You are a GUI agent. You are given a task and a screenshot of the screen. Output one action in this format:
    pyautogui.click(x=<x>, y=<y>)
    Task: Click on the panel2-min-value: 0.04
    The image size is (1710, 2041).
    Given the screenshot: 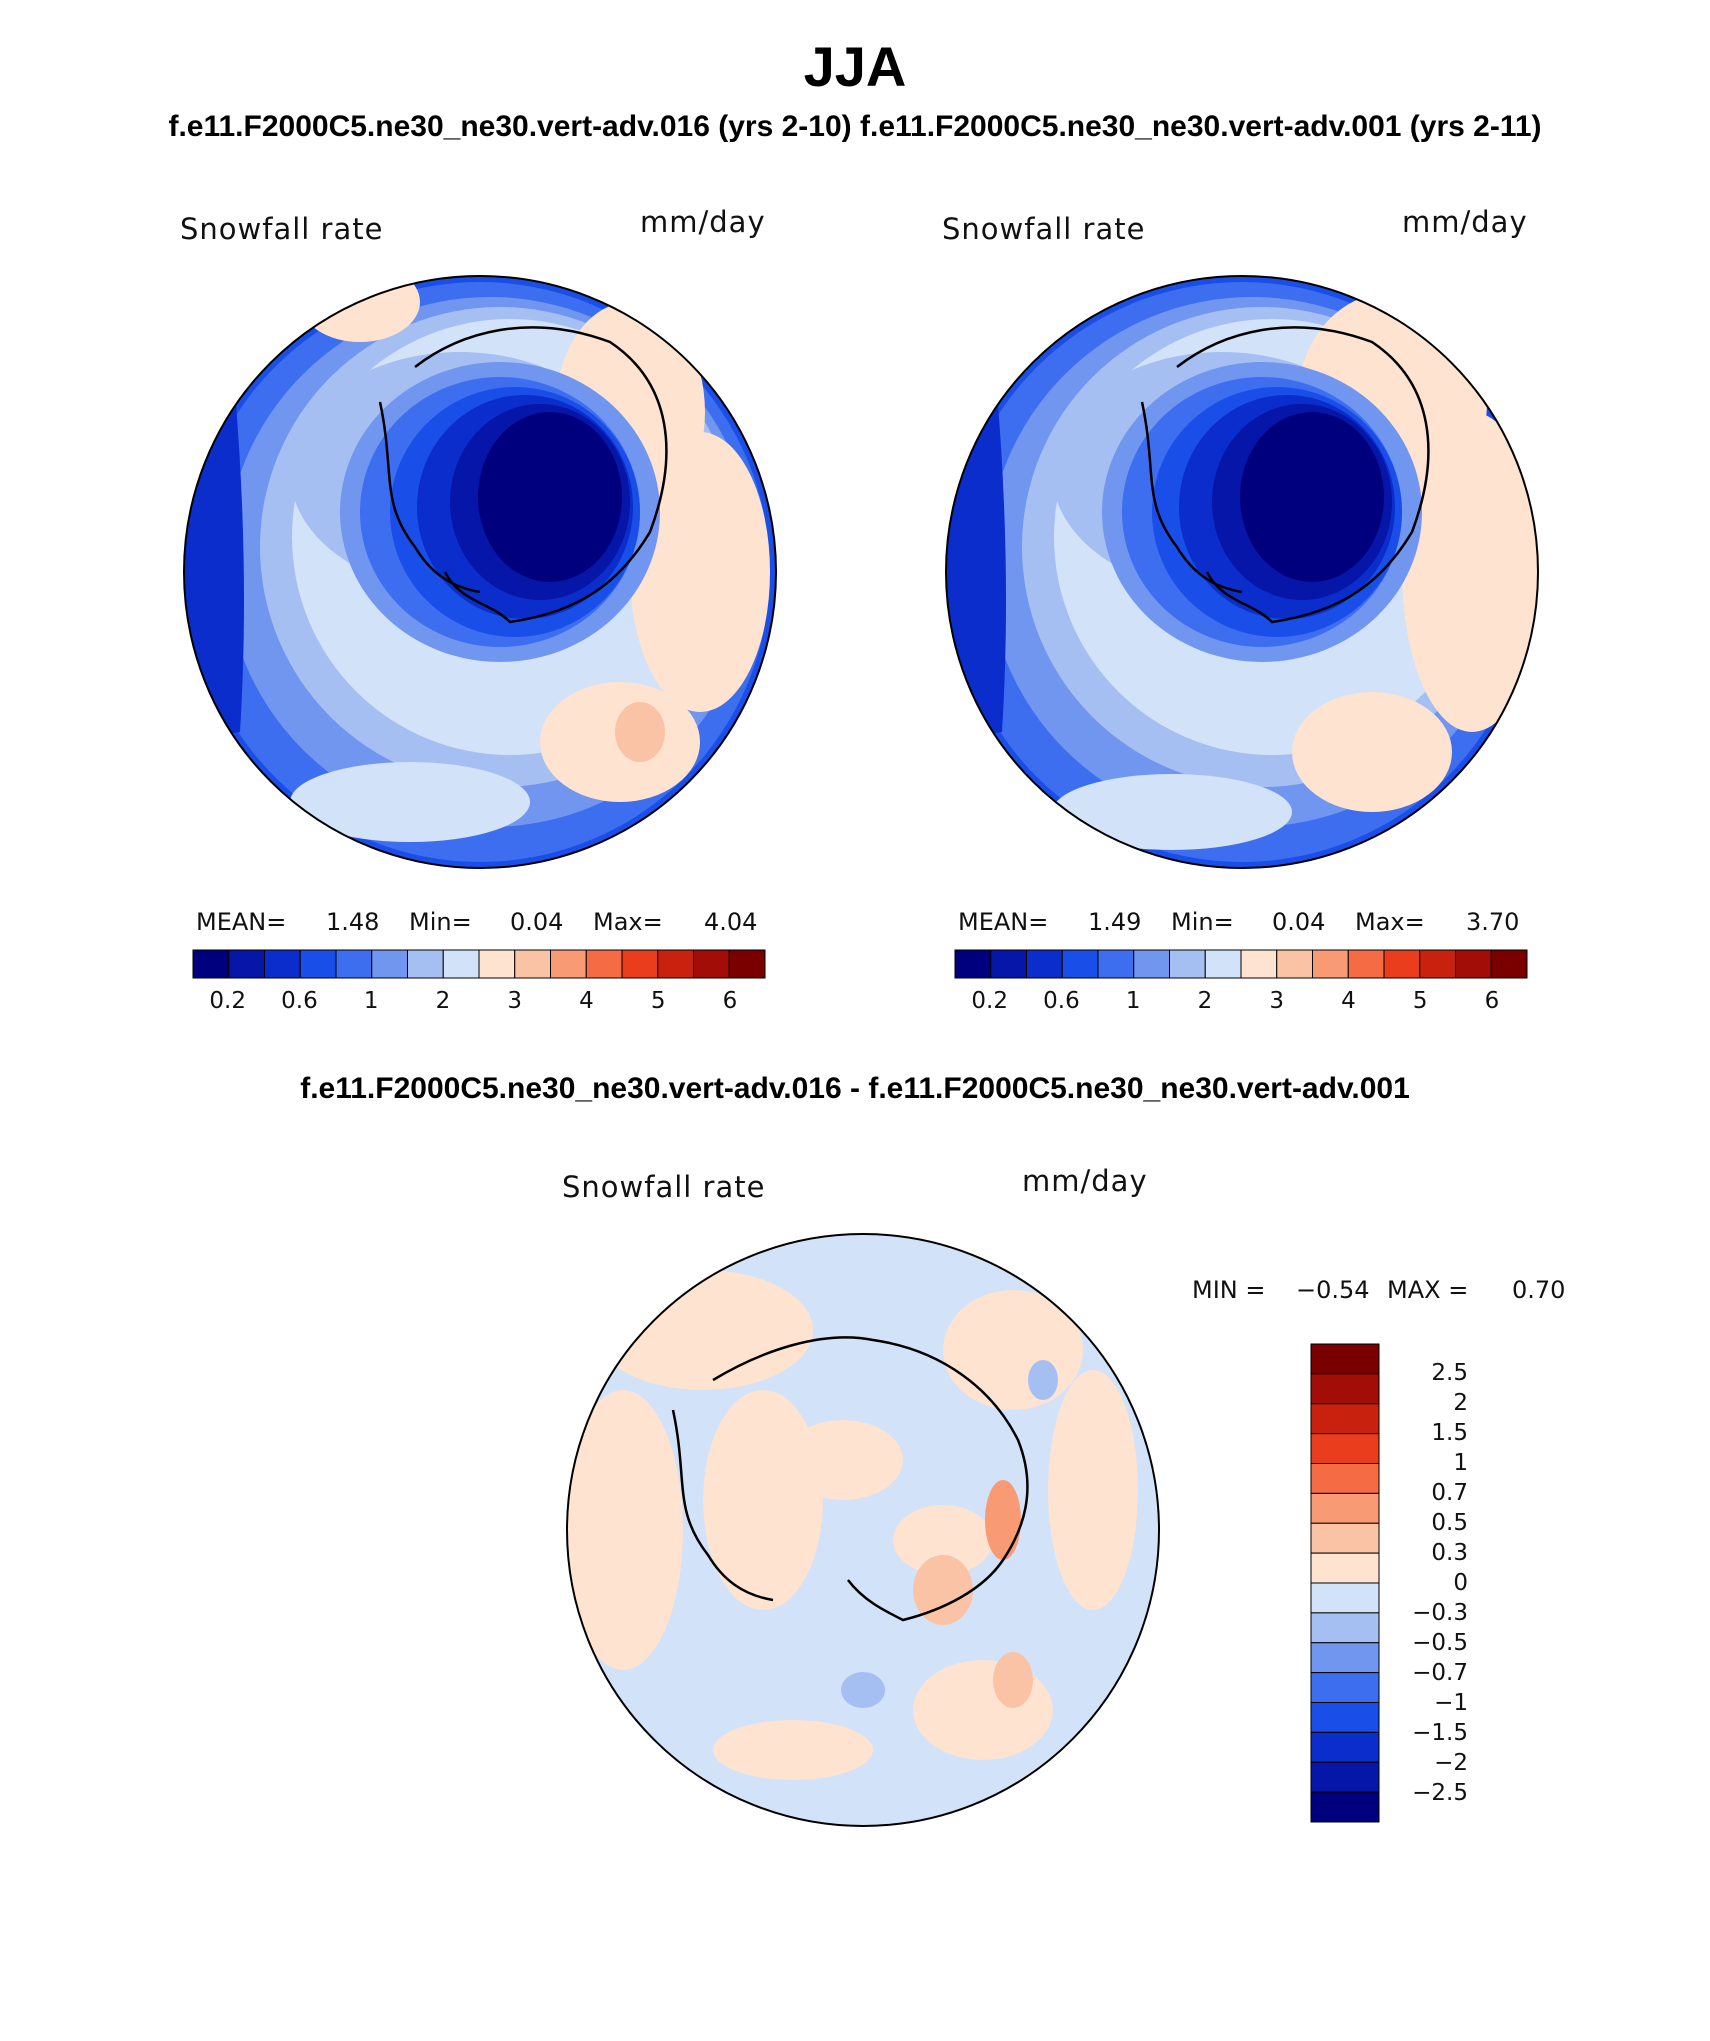 What is the action you would take?
    pyautogui.click(x=1299, y=922)
    